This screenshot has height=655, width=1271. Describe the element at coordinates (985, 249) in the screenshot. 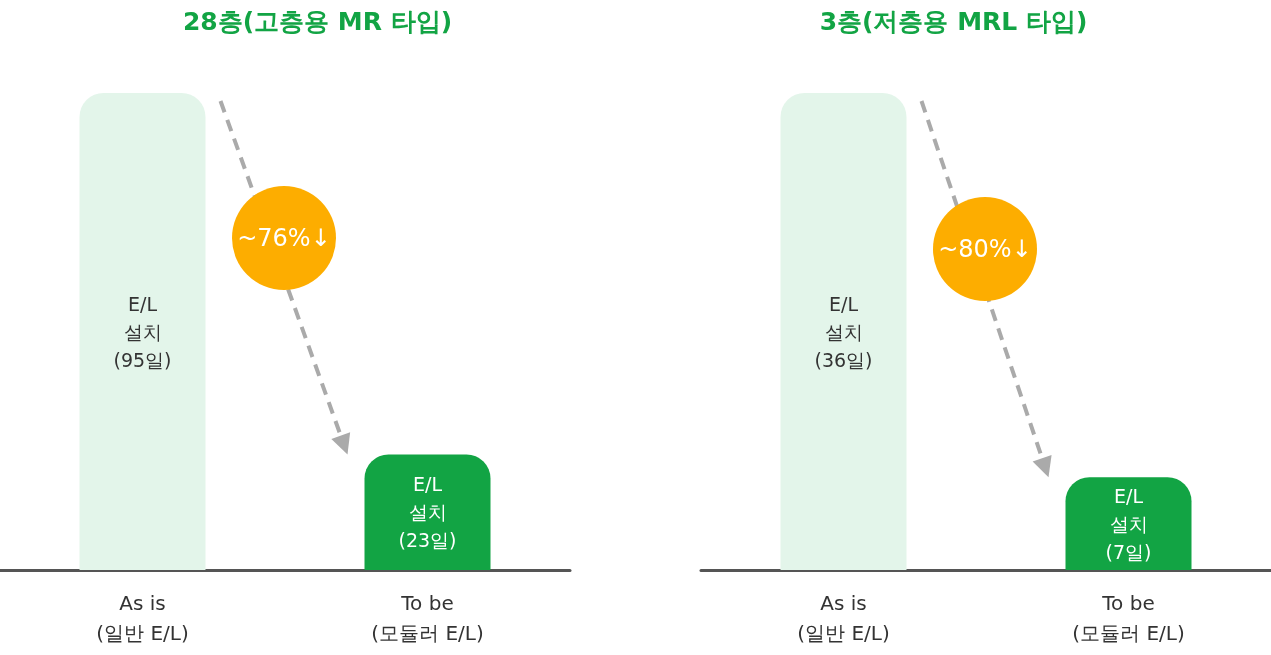

I see `circle-badge: ~80%↓` at that location.